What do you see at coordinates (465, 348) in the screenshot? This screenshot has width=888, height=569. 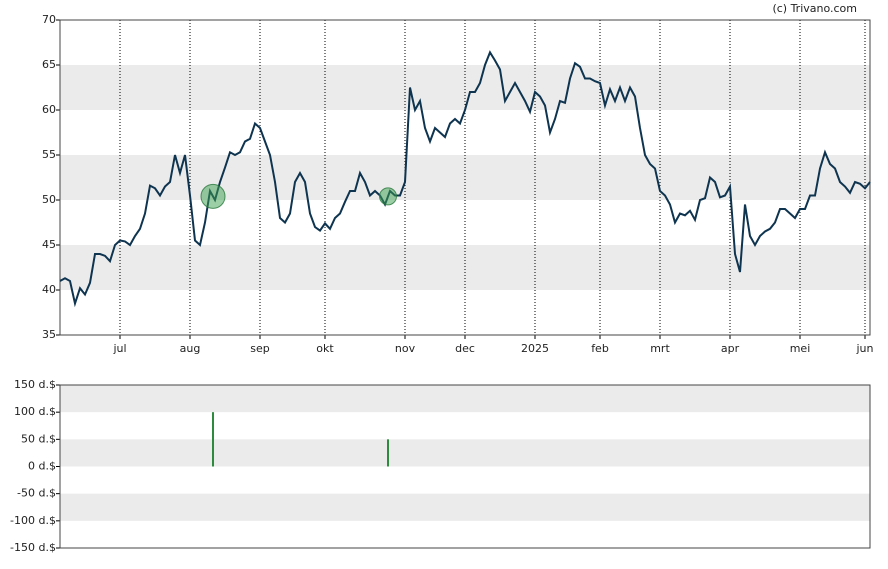 I see `x-tick-label: dec` at bounding box center [465, 348].